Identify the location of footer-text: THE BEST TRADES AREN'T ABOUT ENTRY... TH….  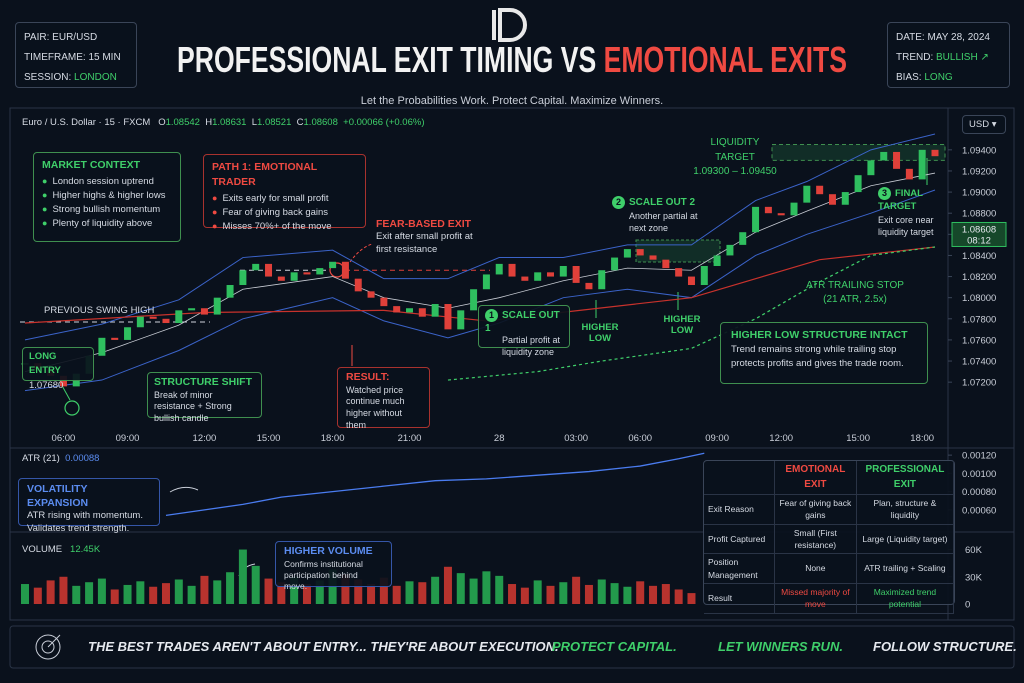
(323, 646).